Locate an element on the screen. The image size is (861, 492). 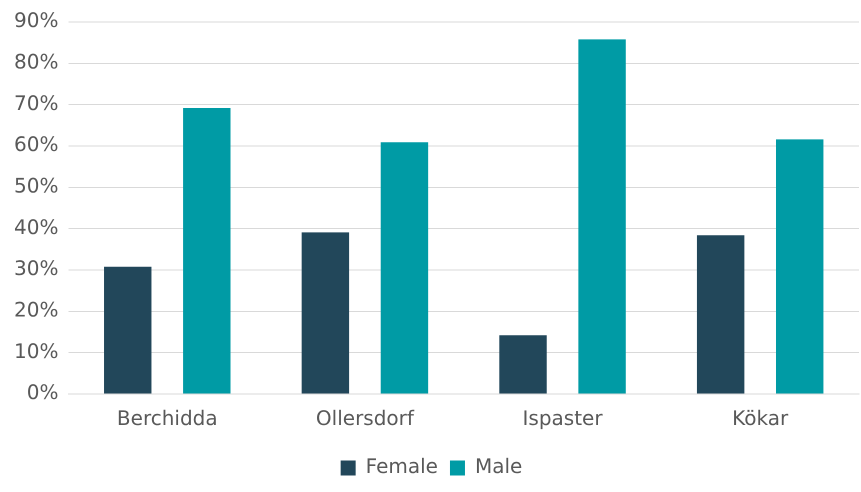
y-tick-label: 70% is located at coordinates (36, 102).